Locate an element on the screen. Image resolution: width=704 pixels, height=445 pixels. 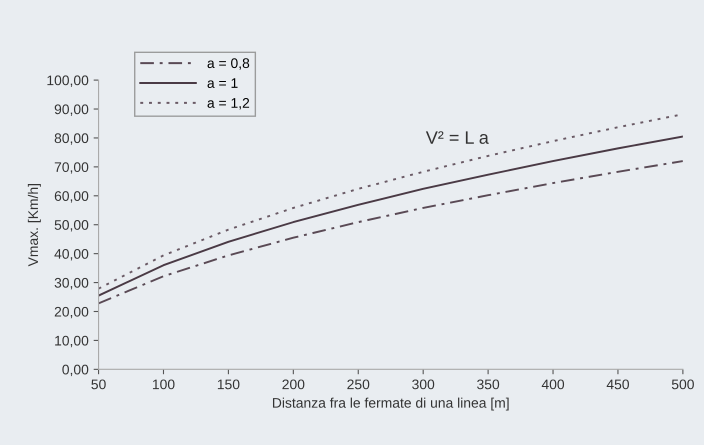
y-tick-label: 20,00 is located at coordinates (71, 312).